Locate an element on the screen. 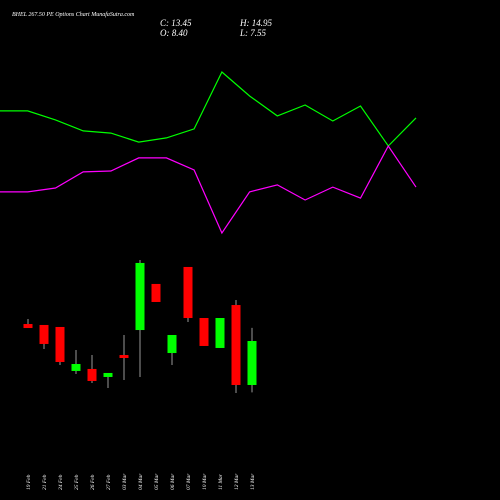  close-label: C: 13.45 is located at coordinates (176, 23).